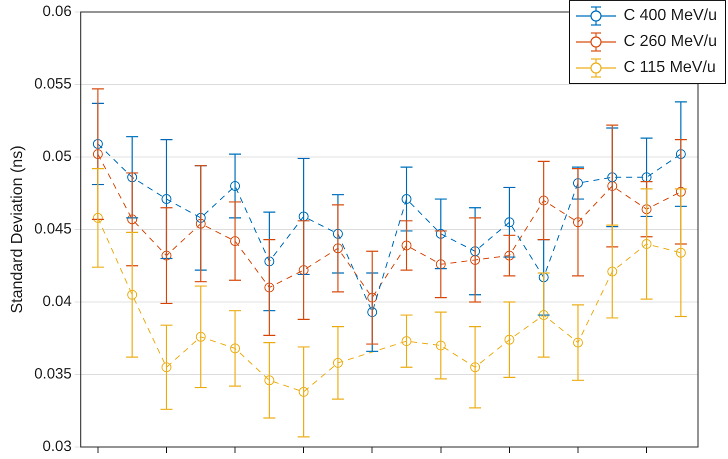 The width and height of the screenshot is (728, 459). What do you see at coordinates (57, 157) in the screenshot?
I see `y-tick-label: 0.05` at bounding box center [57, 157].